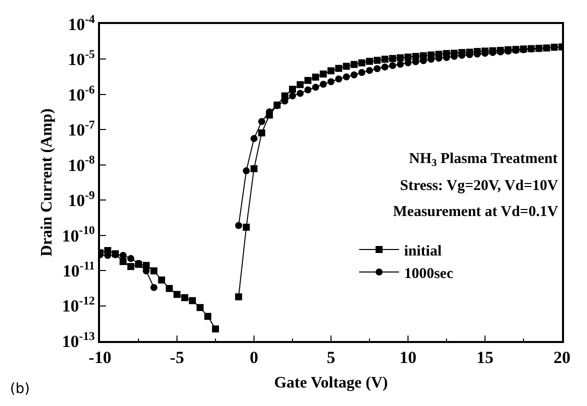 This screenshot has width=587, height=406. What do you see at coordinates (81, 58) in the screenshot?
I see `y-tick-label: 10$^{-5}$` at bounding box center [81, 58].